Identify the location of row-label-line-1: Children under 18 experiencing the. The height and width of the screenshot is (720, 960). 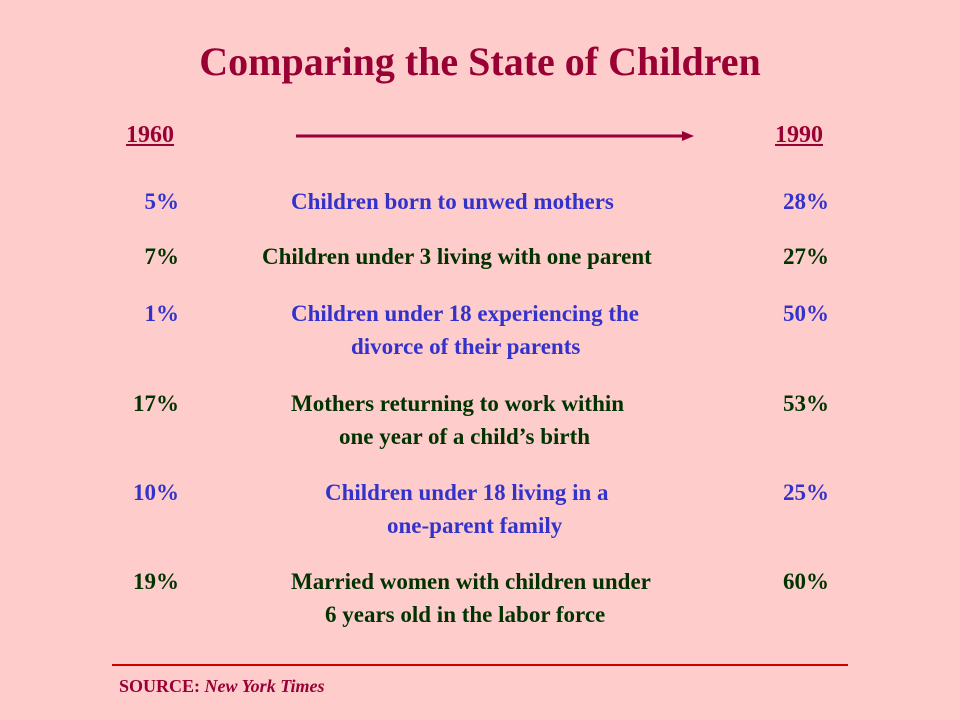
(465, 313).